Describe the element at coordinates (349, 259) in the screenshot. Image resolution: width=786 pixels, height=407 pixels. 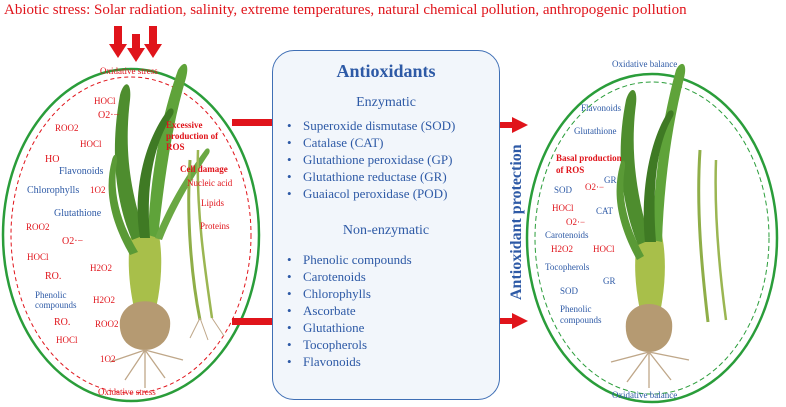
I see `list-item: • Phenolic compounds` at that location.